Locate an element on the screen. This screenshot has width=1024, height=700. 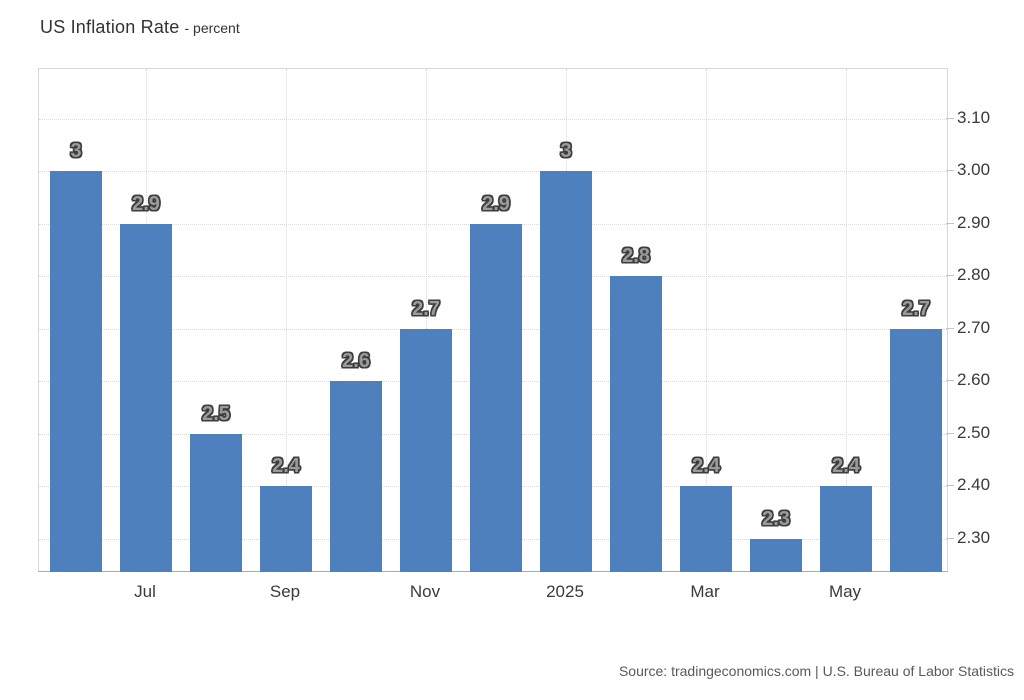
y-axis-label: 2.60 is located at coordinates (974, 380).